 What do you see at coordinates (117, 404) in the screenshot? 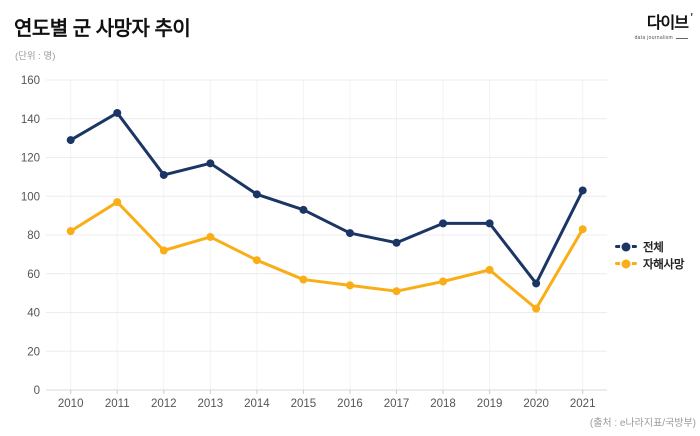
I see `x-axis-label: 2011` at bounding box center [117, 404].